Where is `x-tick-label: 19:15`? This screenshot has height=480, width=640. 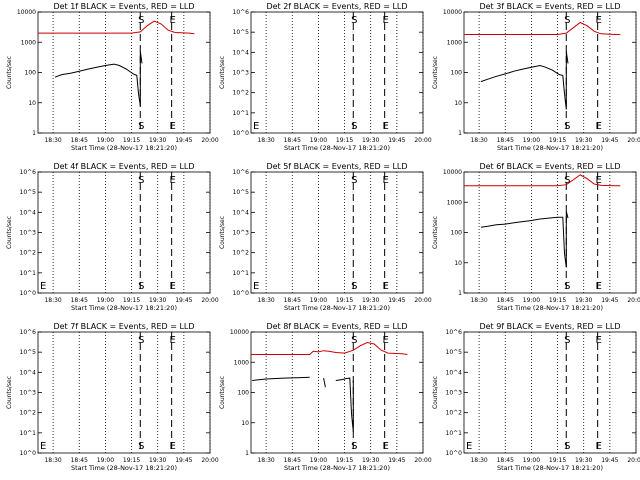 x-tick-label: 19:15 is located at coordinates (131, 300).